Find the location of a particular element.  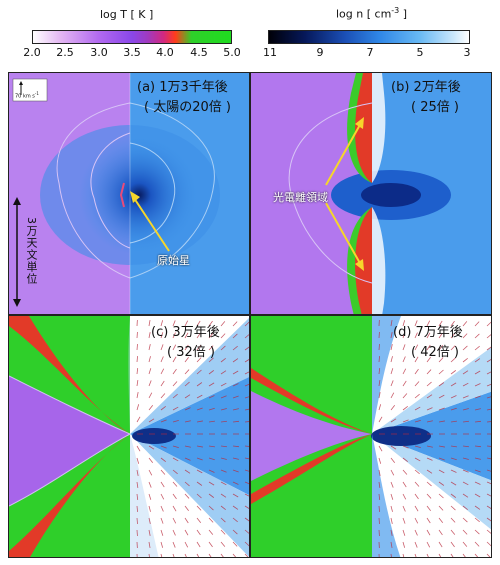

density-colorbar-title-exponent: -3 is located at coordinates (395, 10).